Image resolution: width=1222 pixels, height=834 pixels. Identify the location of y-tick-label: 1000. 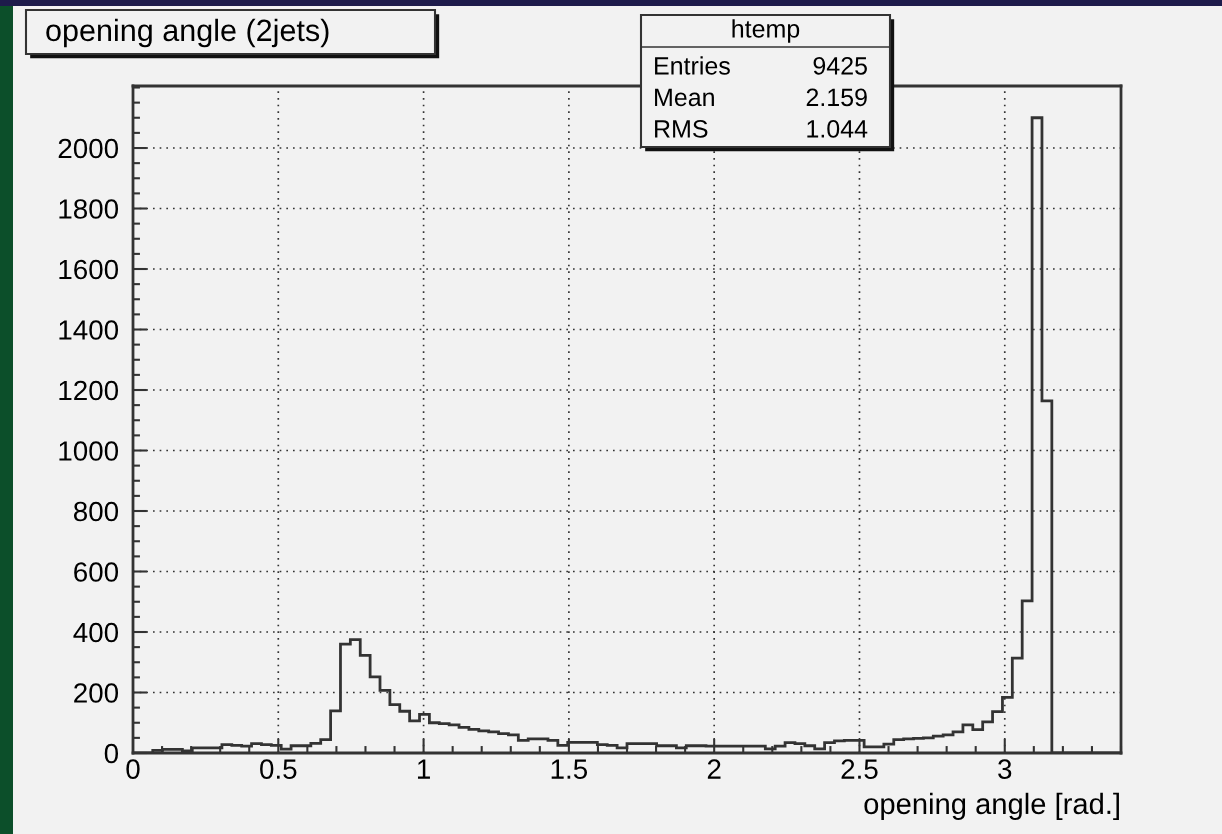
(89, 451).